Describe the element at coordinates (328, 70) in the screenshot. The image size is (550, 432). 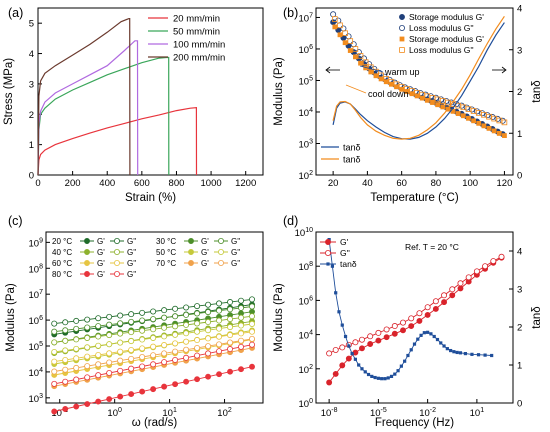
I see `left-axis-arrowhead` at that location.